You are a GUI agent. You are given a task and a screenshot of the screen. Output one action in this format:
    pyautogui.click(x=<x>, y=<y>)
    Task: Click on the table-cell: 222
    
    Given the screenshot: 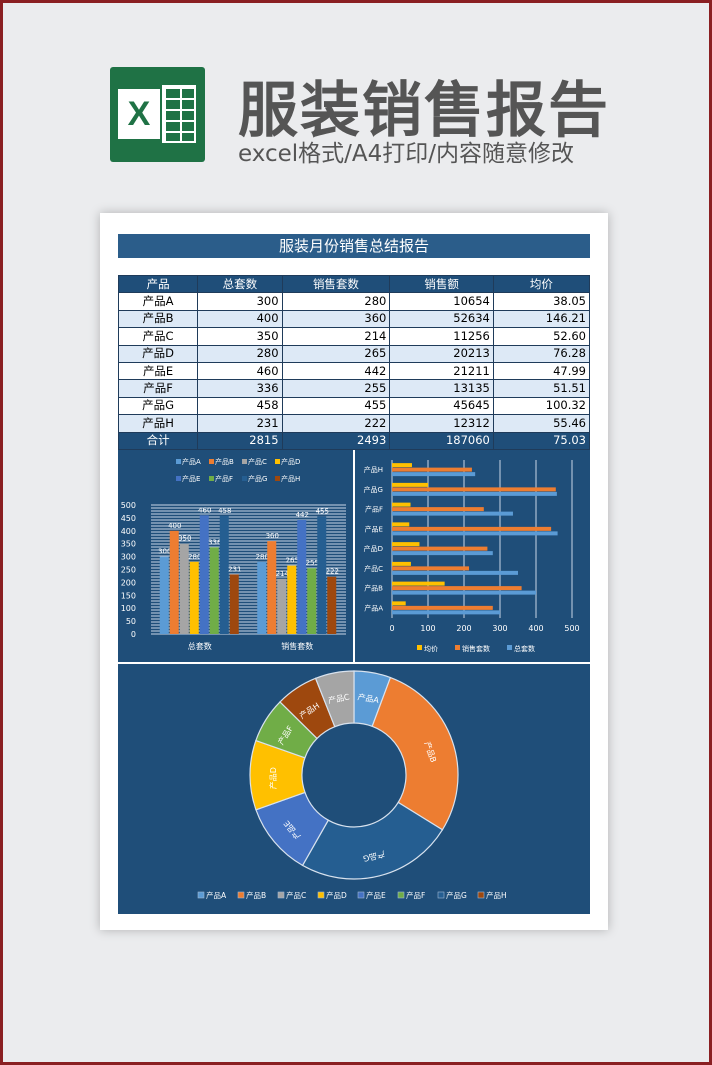 What is the action you would take?
    pyautogui.click(x=336, y=423)
    